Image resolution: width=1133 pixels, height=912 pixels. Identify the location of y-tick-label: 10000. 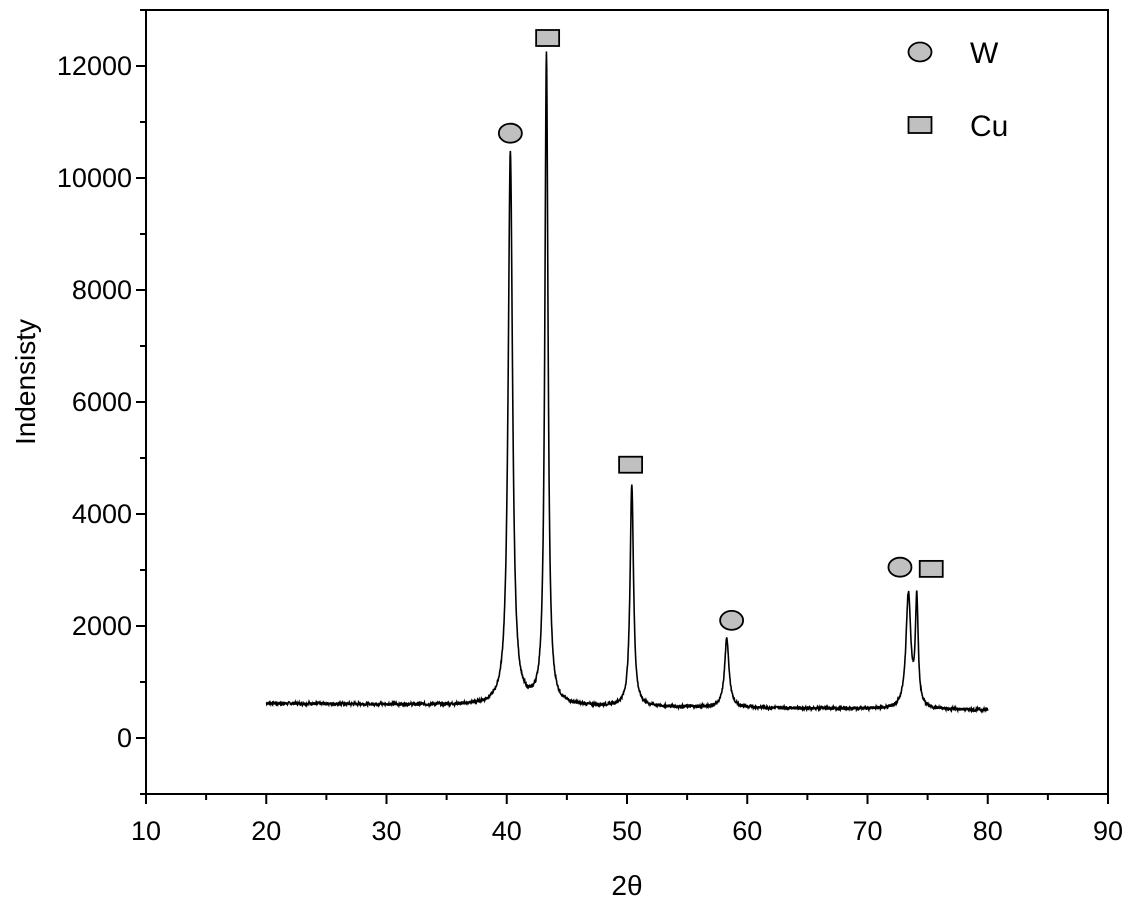
(94, 178).